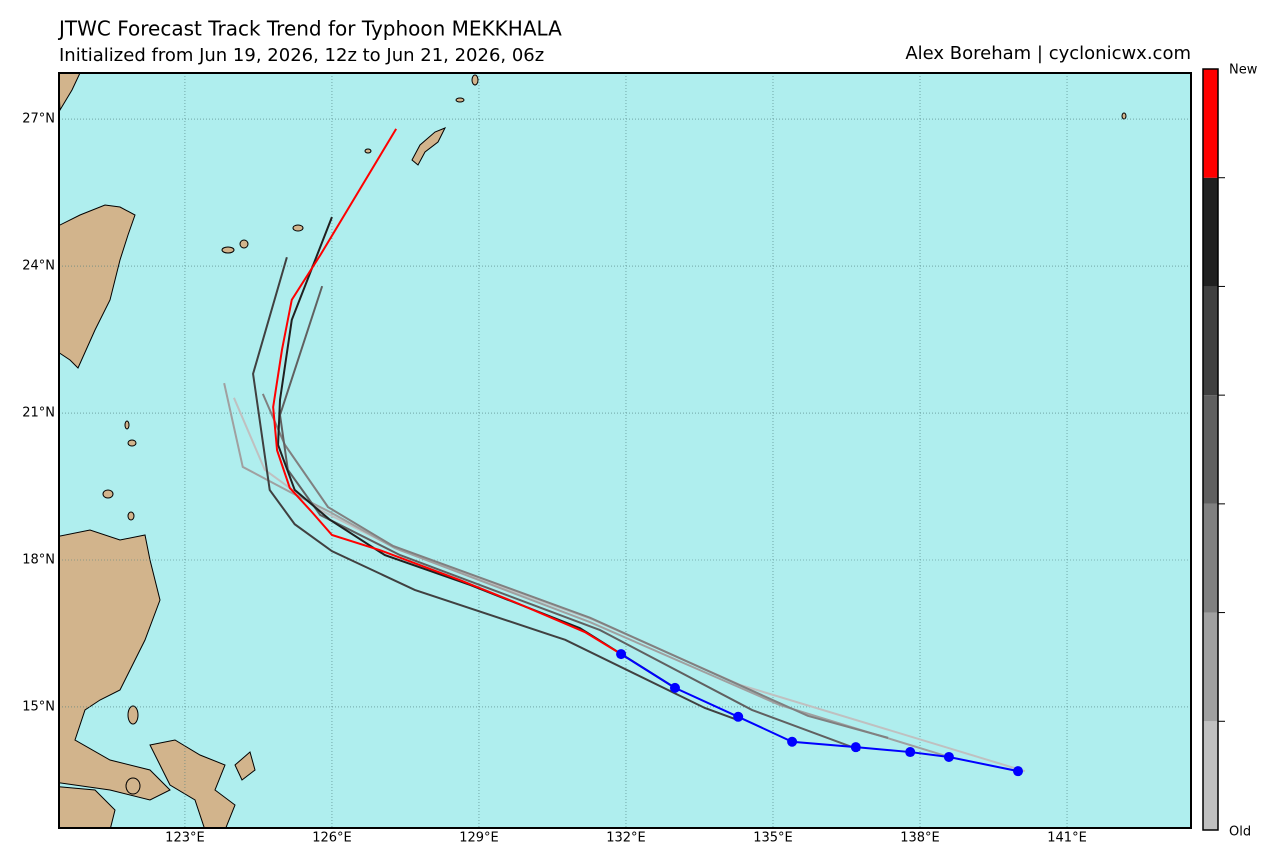 The height and width of the screenshot is (866, 1278). I want to click on x-tick-label: 123°E, so click(185, 838).